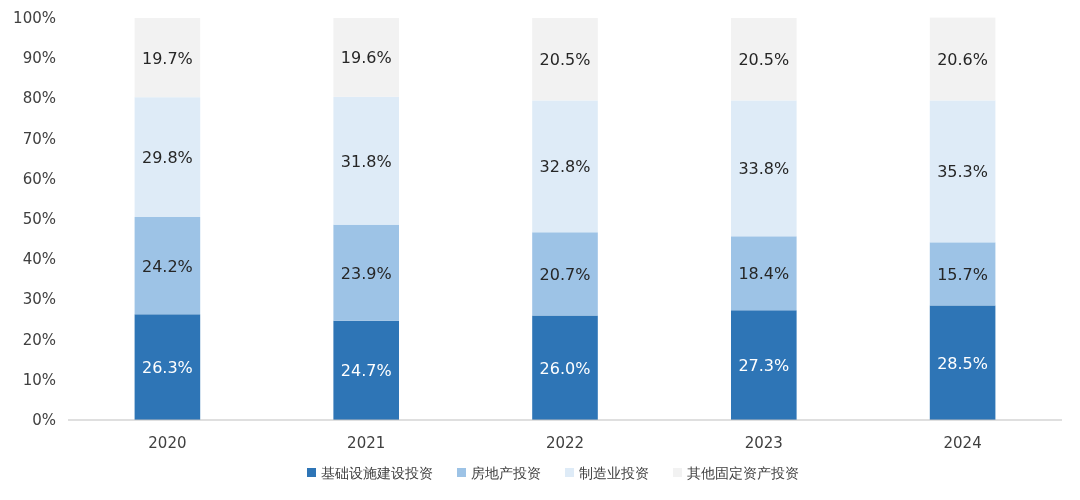 The width and height of the screenshot is (1080, 500). I want to click on data-label: 28.5%, so click(963, 363).